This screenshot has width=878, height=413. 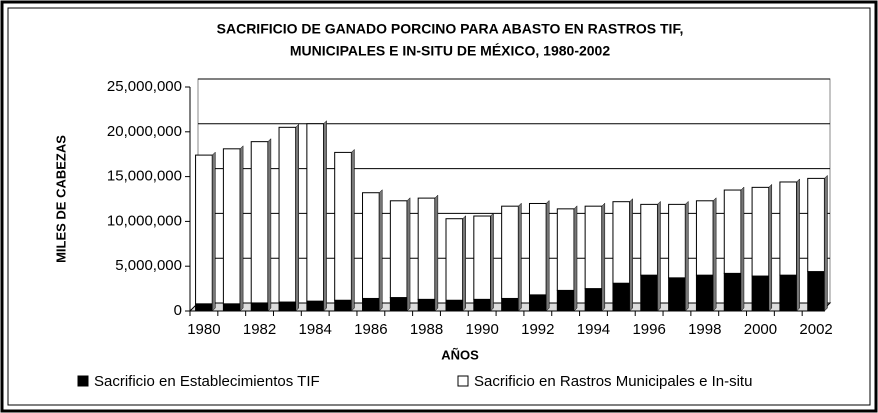 What do you see at coordinates (370, 329) in the screenshot?
I see `x-tick-label: 1986` at bounding box center [370, 329].